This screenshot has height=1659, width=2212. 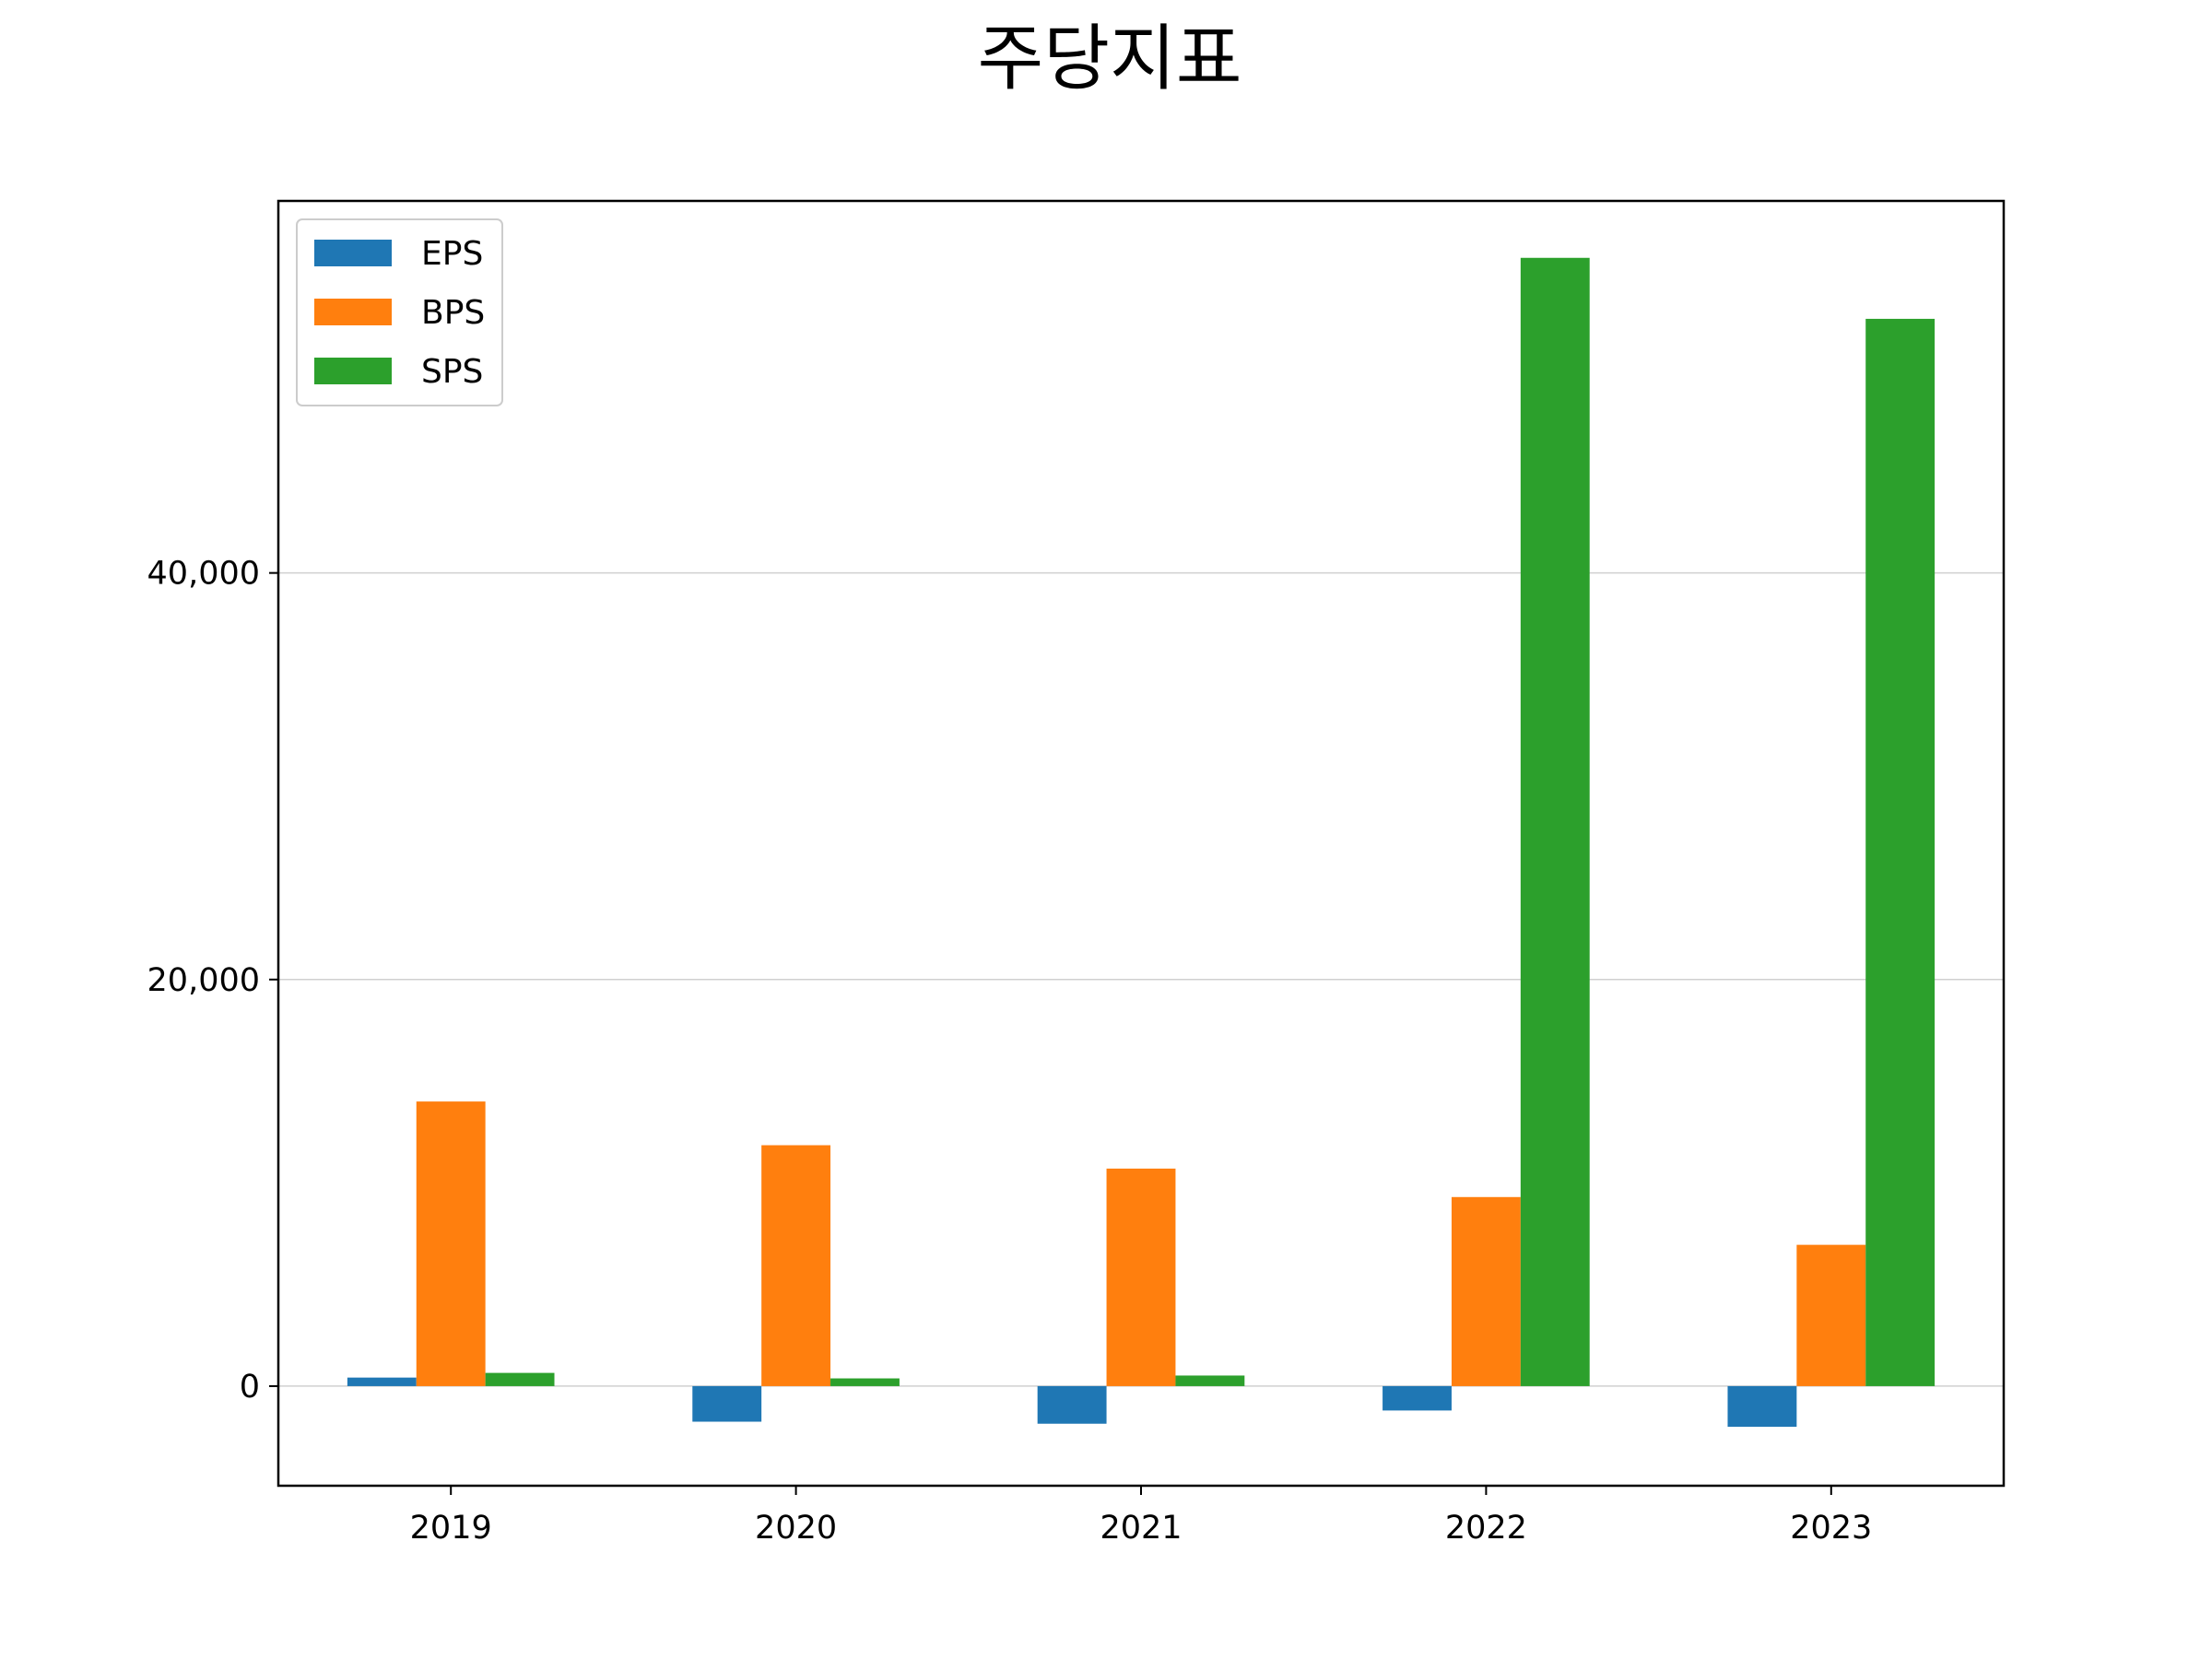 I want to click on bar-eps-2023, so click(x=1762, y=1406).